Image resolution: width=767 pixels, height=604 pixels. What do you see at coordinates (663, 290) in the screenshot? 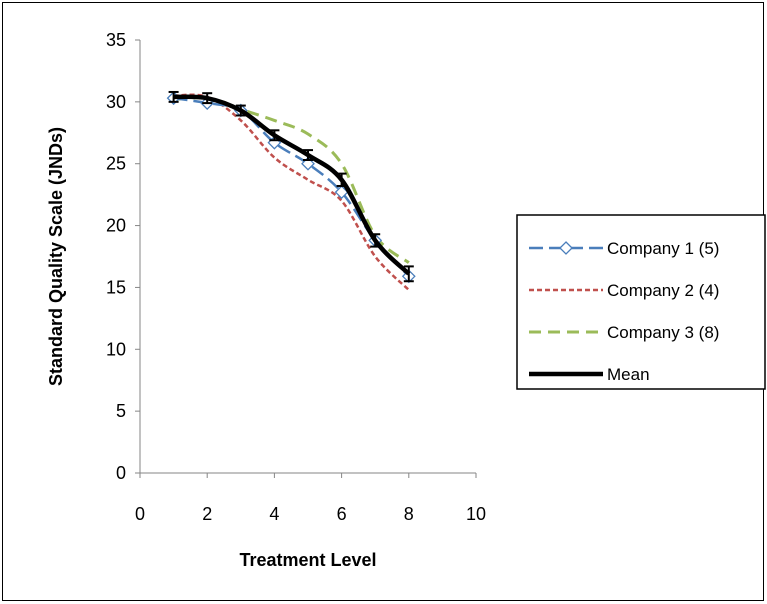
I see `legend-label-2: Company 2 (4)` at bounding box center [663, 290].